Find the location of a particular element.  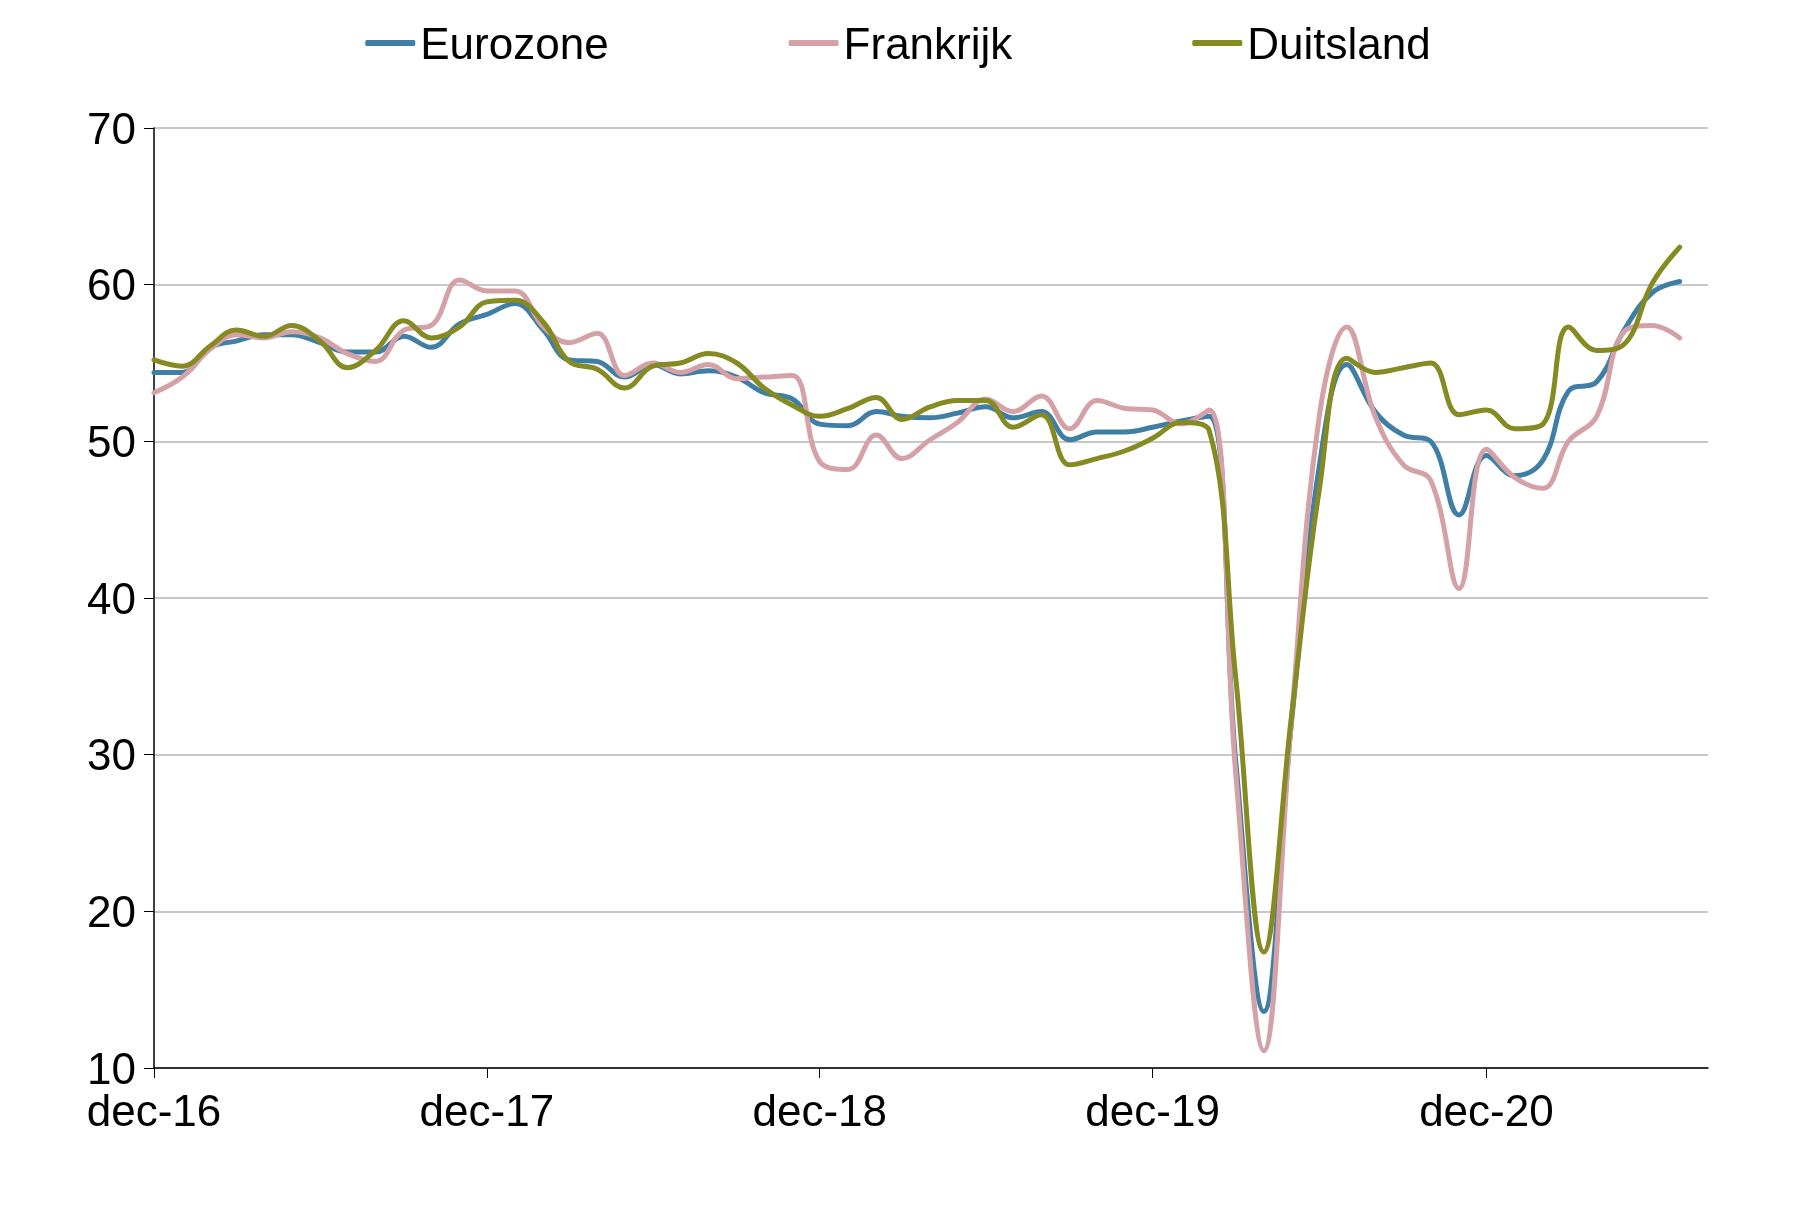

x-tick-label: dec-18 is located at coordinates (820, 1110).